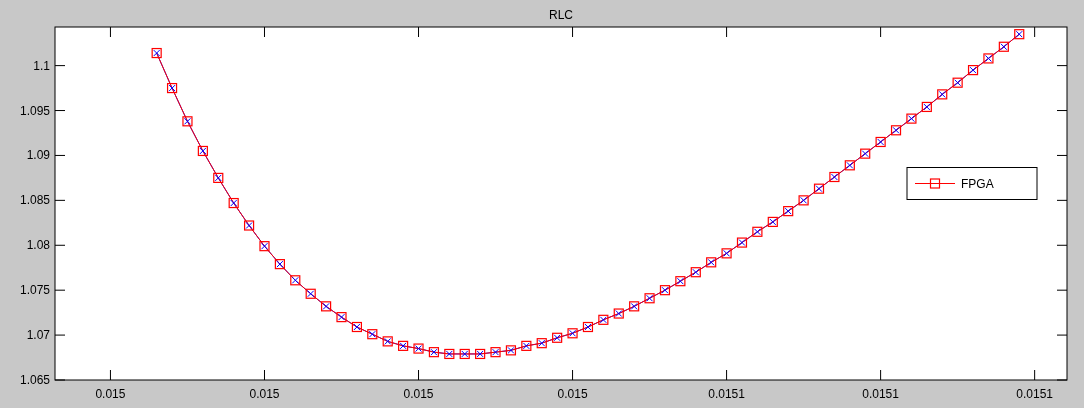  I want to click on y-tick-label: 1.07, so click(38, 335).